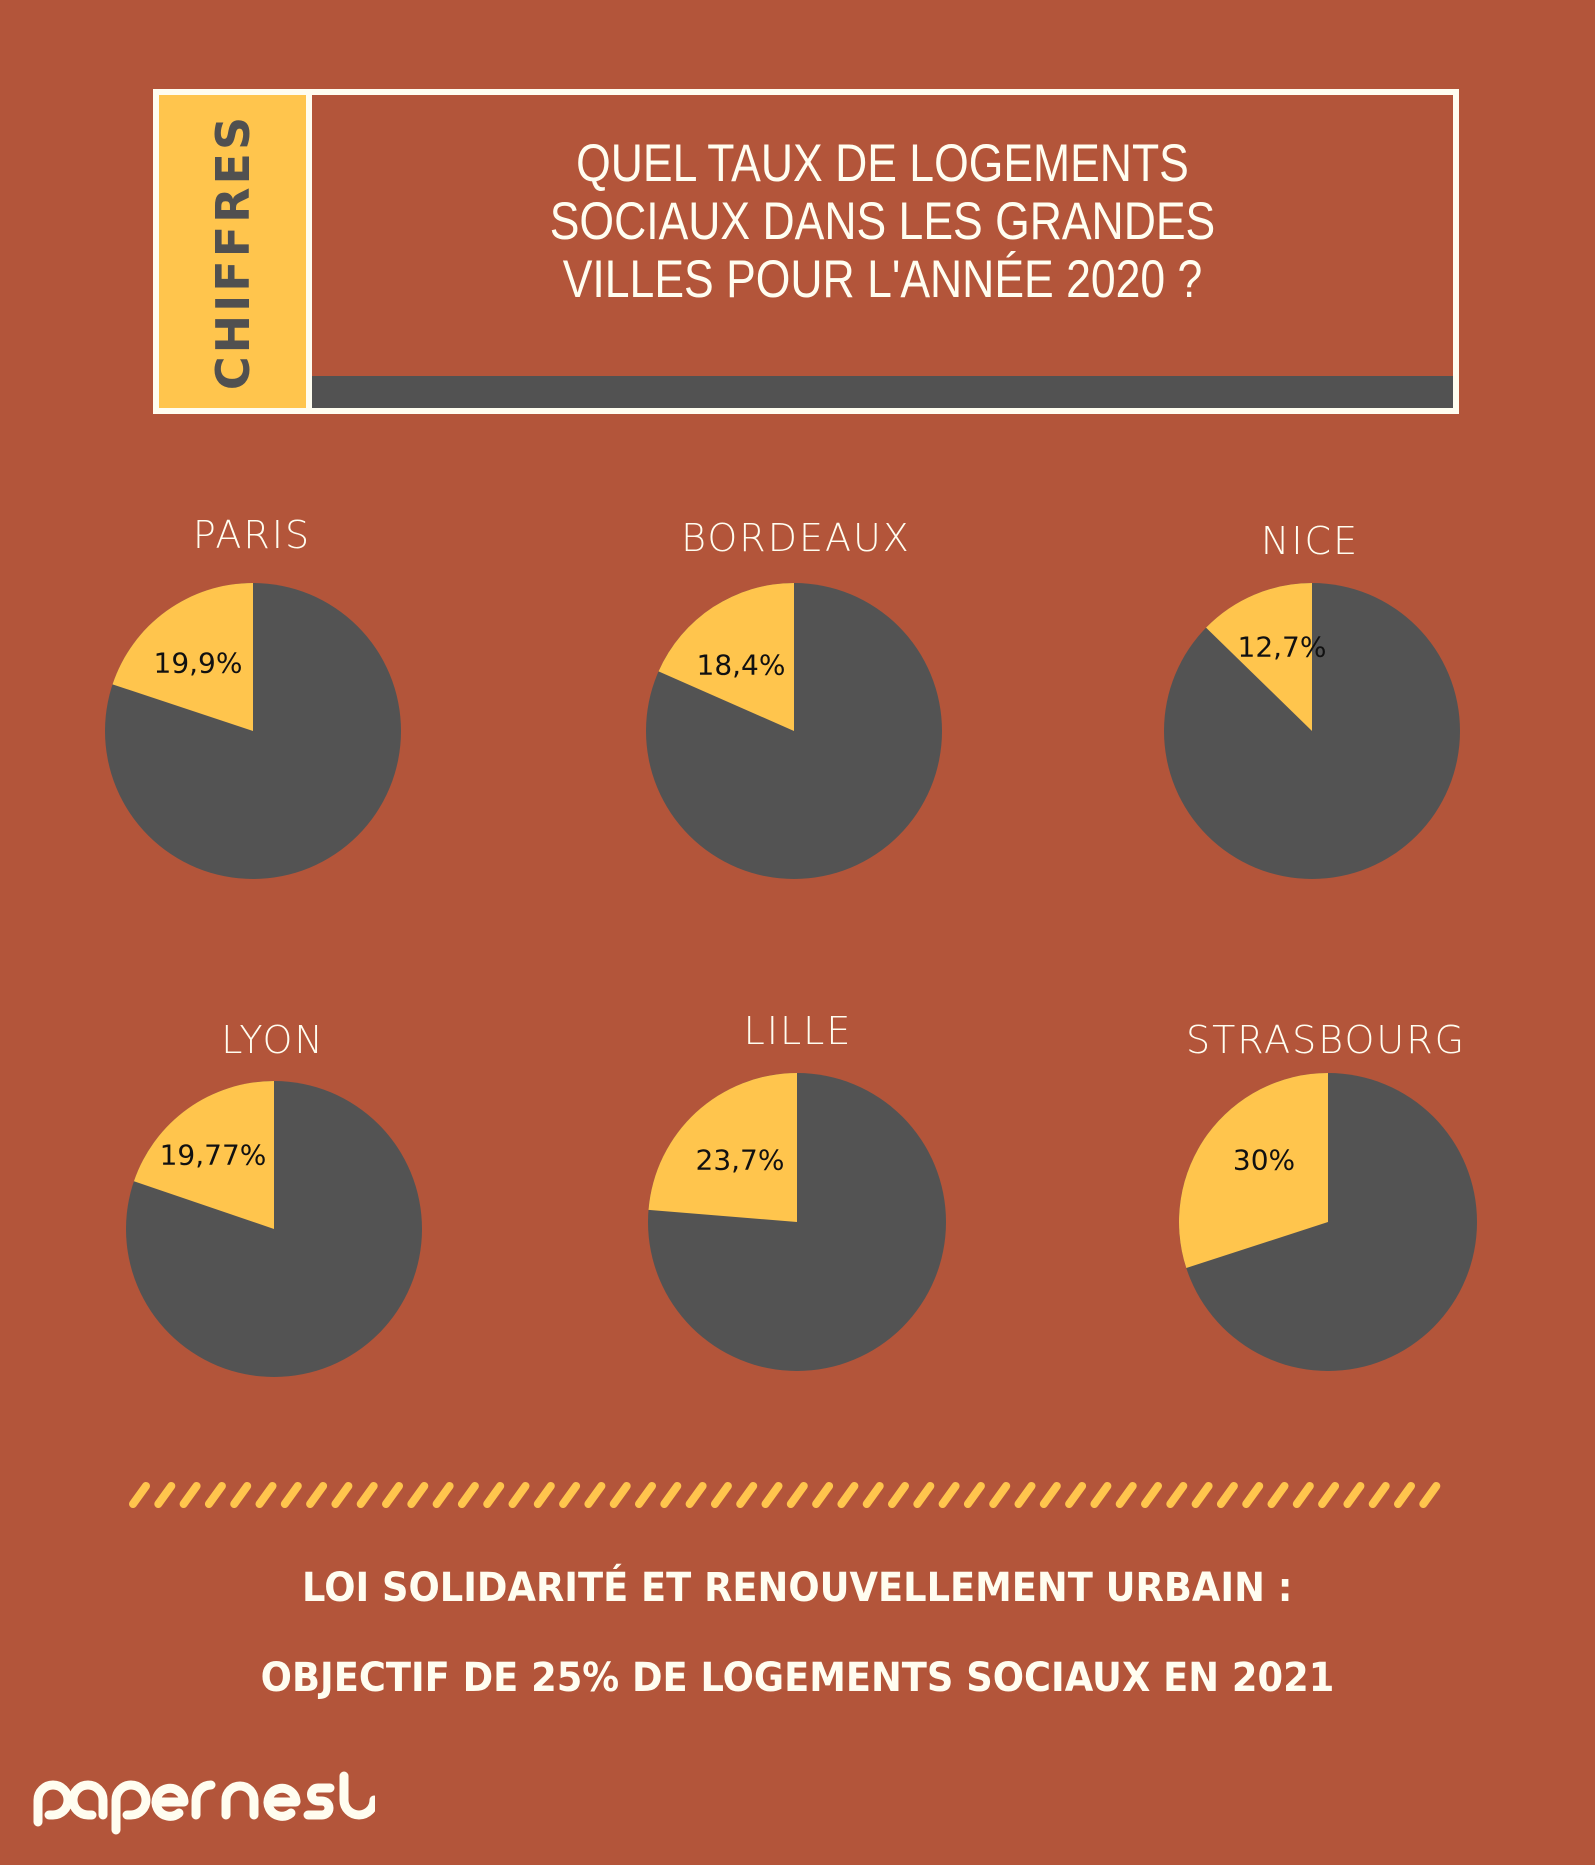 The image size is (1595, 1865). What do you see at coordinates (798, 1031) in the screenshot?
I see `city-label-lille: LILLE` at bounding box center [798, 1031].